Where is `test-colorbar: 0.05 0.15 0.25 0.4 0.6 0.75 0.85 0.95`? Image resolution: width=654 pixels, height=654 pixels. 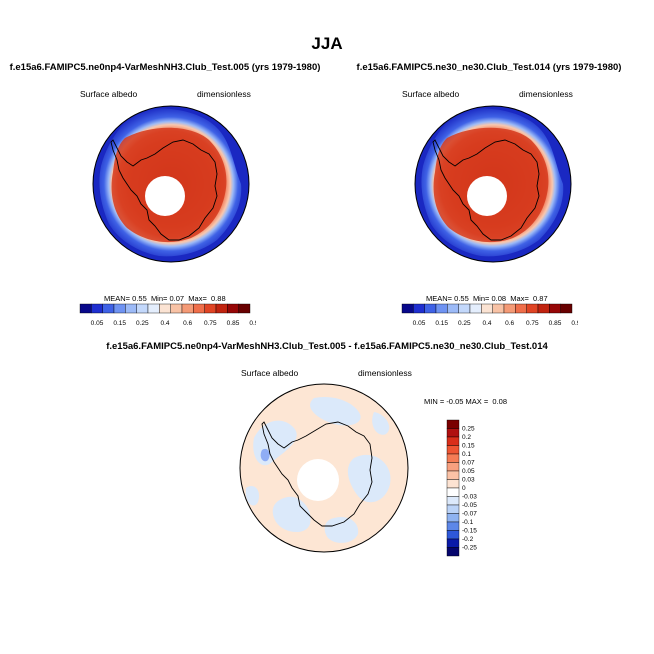 test-colorbar: 0.05 0.15 0.25 0.4 0.6 0.75 0.85 0.95 is located at coordinates (167, 315).